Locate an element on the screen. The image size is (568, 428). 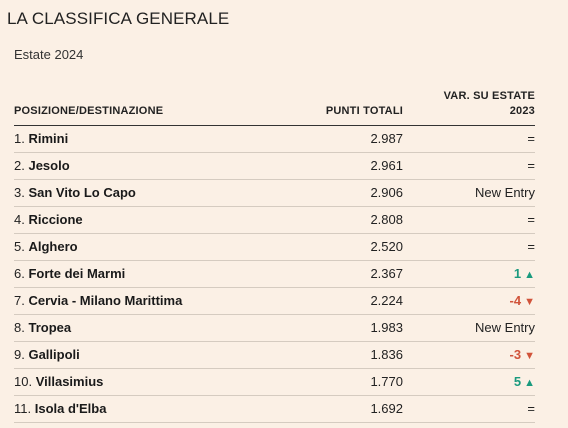
destination-cell: 11. Isola d'Elba is located at coordinates (60, 409).